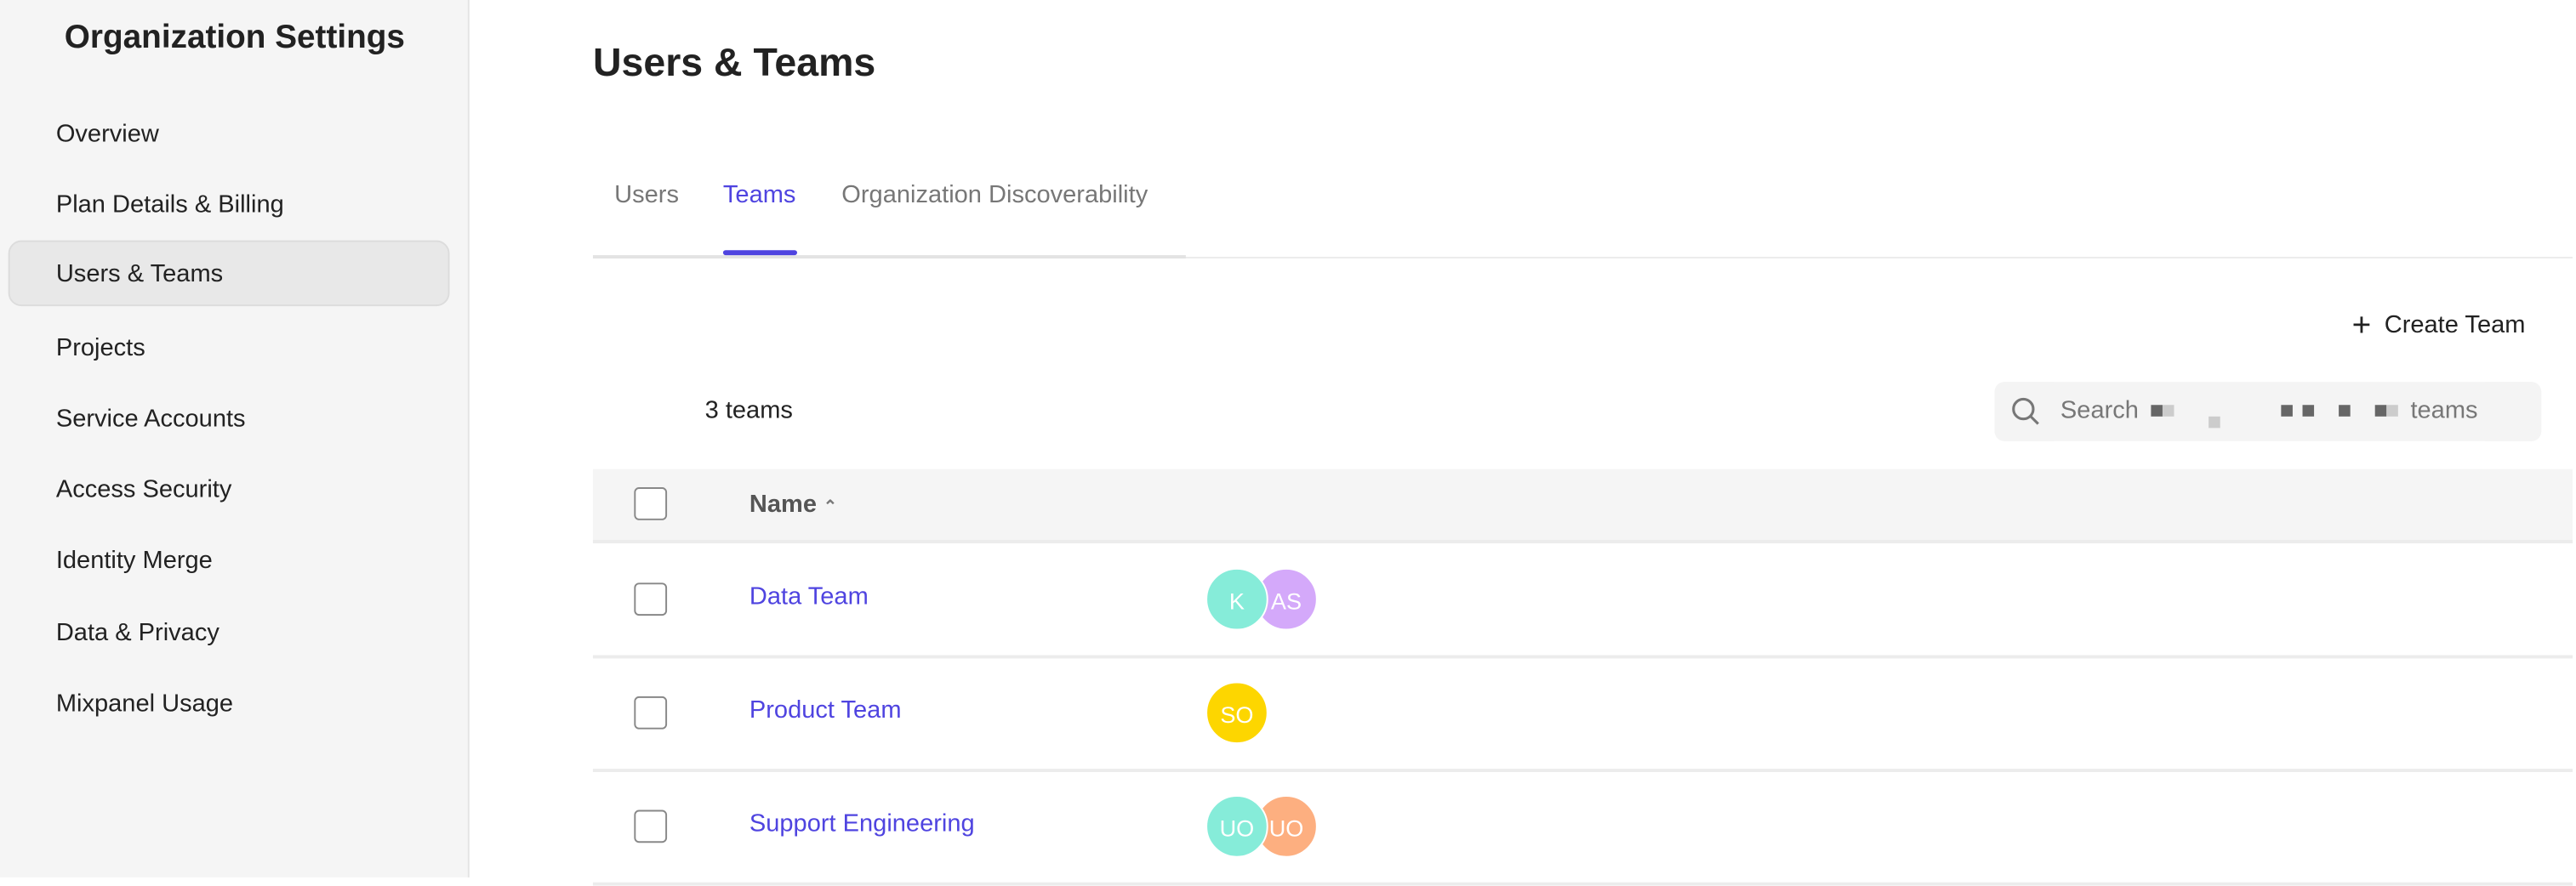 The image size is (2576, 886). What do you see at coordinates (1237, 599) in the screenshot?
I see `avatar: K` at bounding box center [1237, 599].